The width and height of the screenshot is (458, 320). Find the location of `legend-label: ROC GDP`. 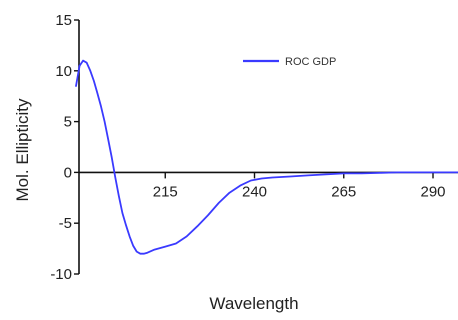

legend-label: ROC GDP is located at coordinates (310, 62).